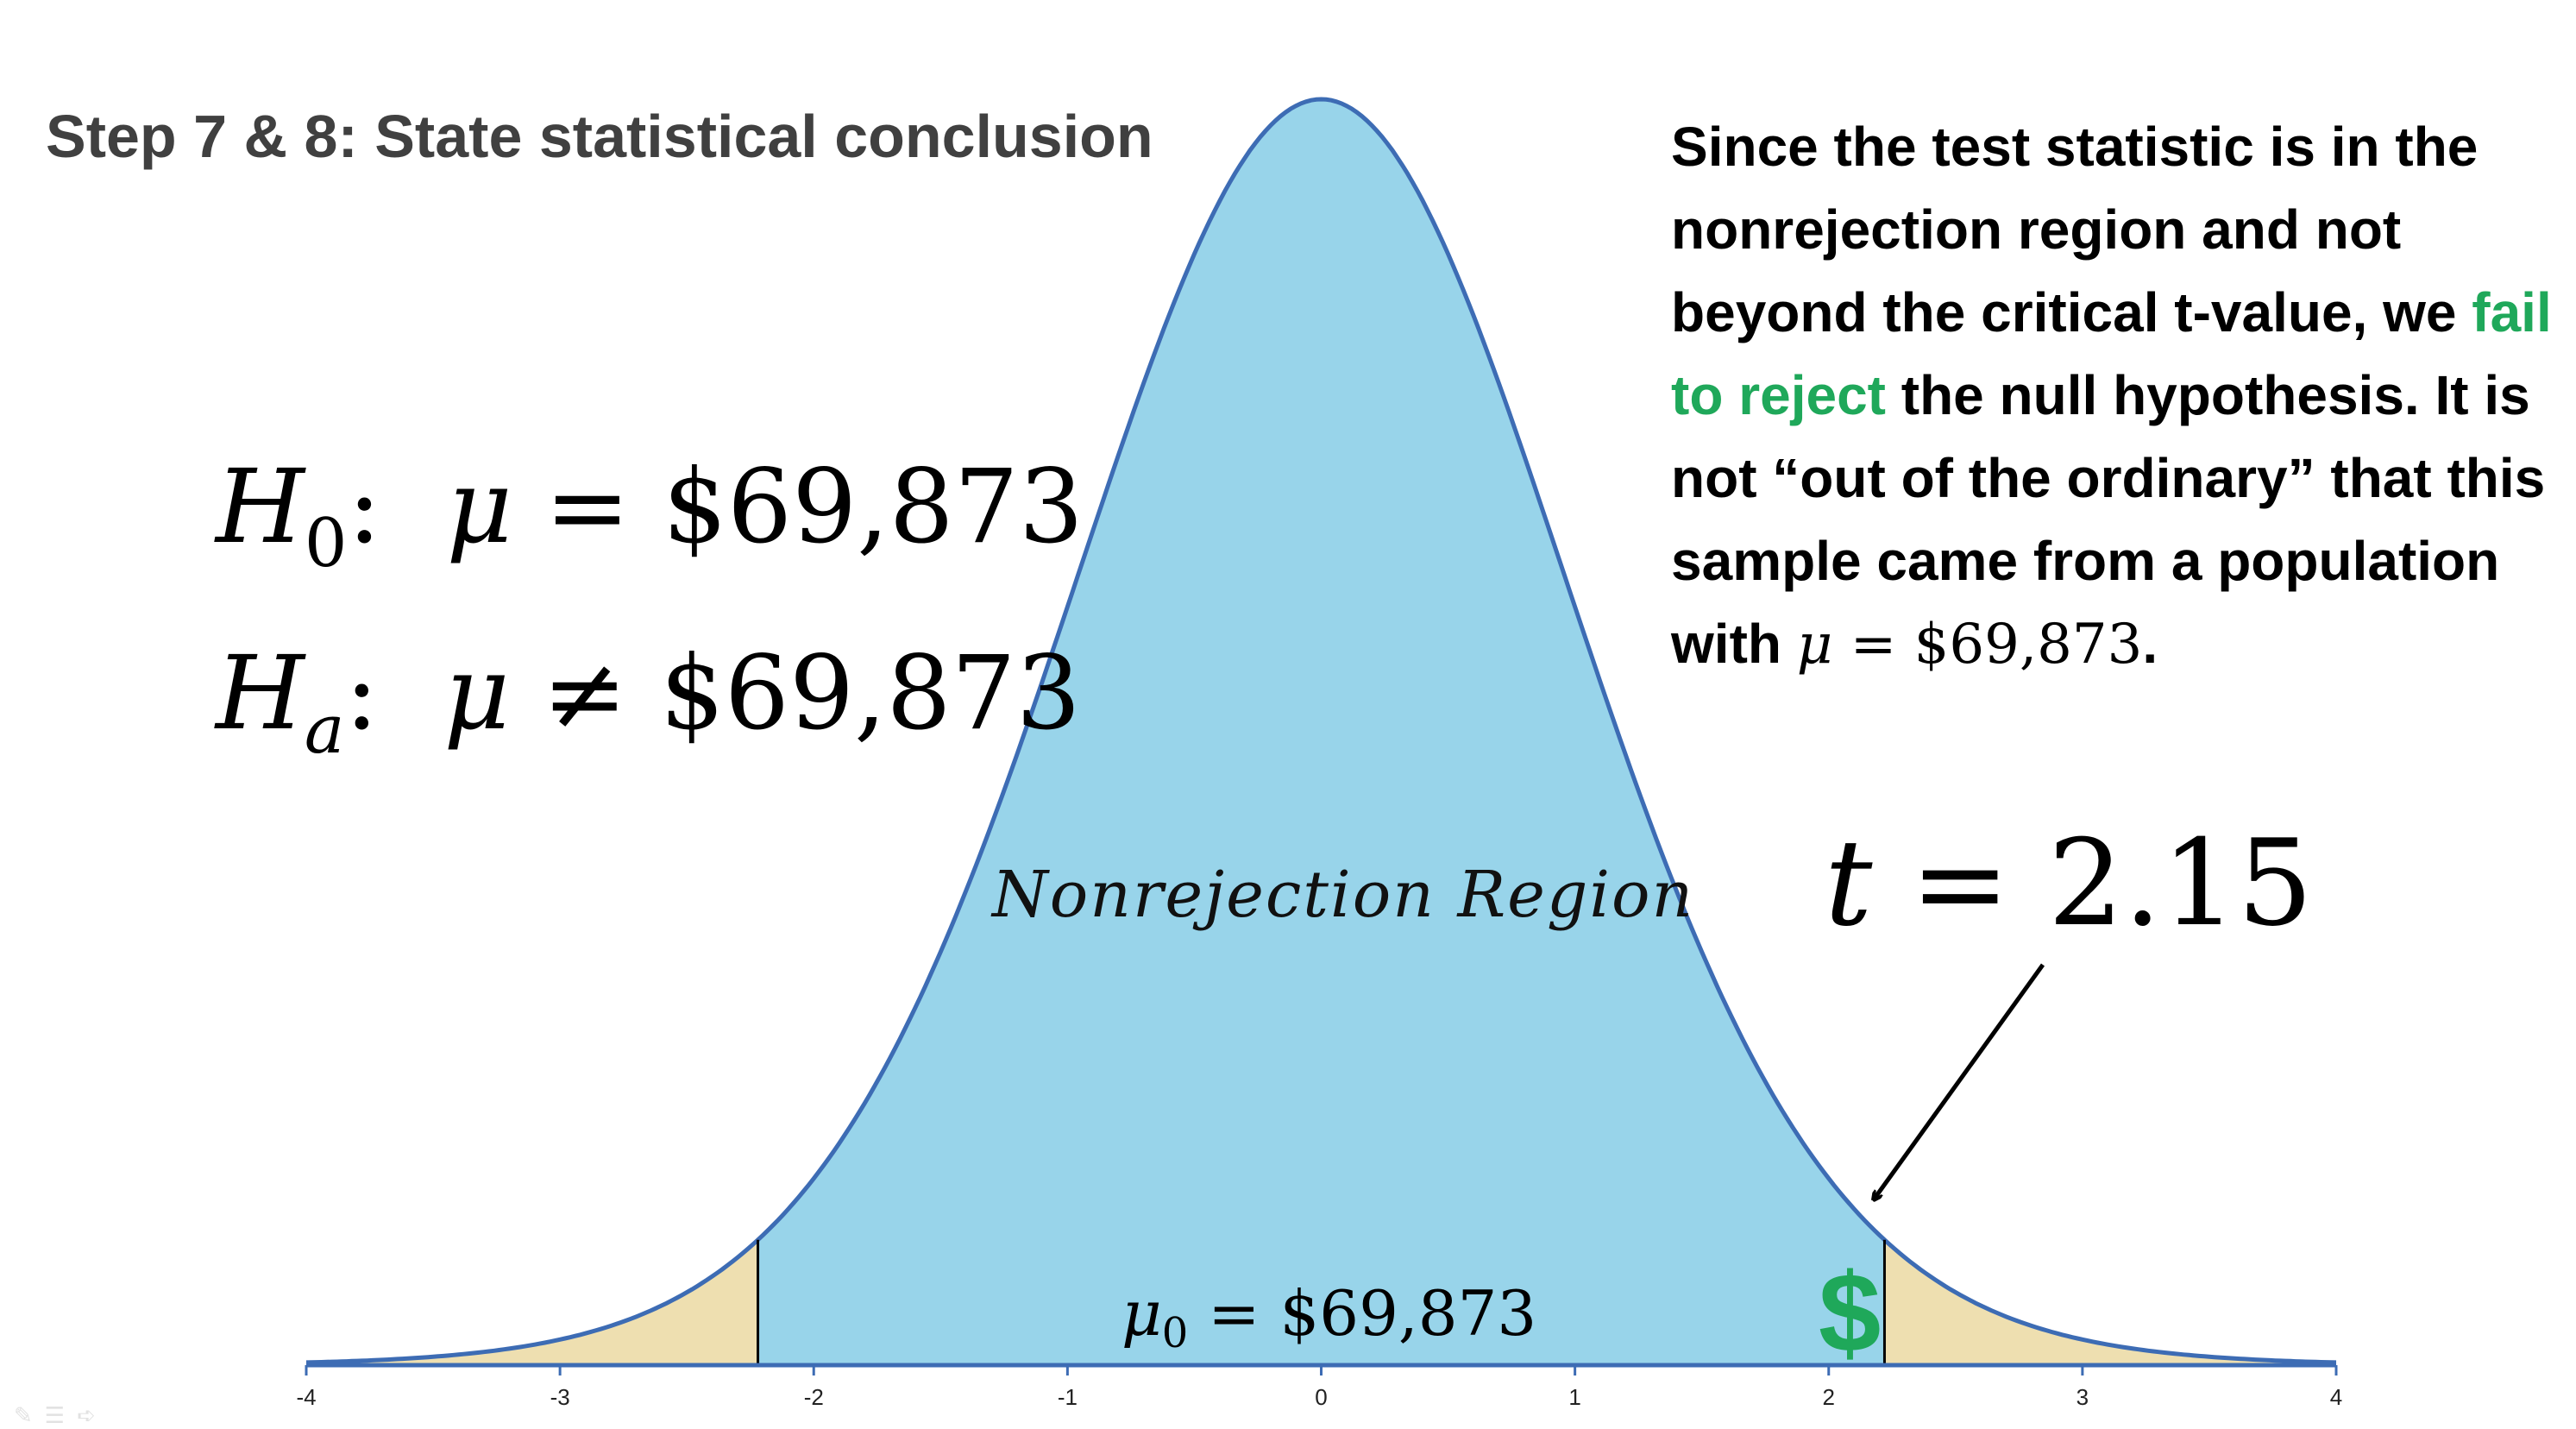  I want to click on x-tick-label: 4, so click(2336, 1397).